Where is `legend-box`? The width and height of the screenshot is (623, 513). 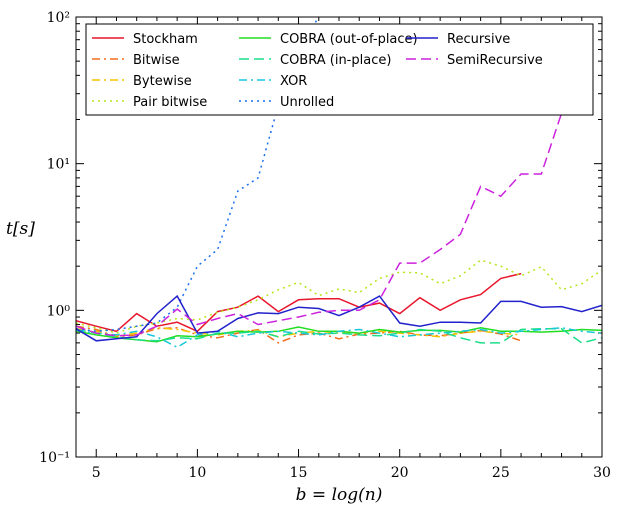 legend-box is located at coordinates (339, 69).